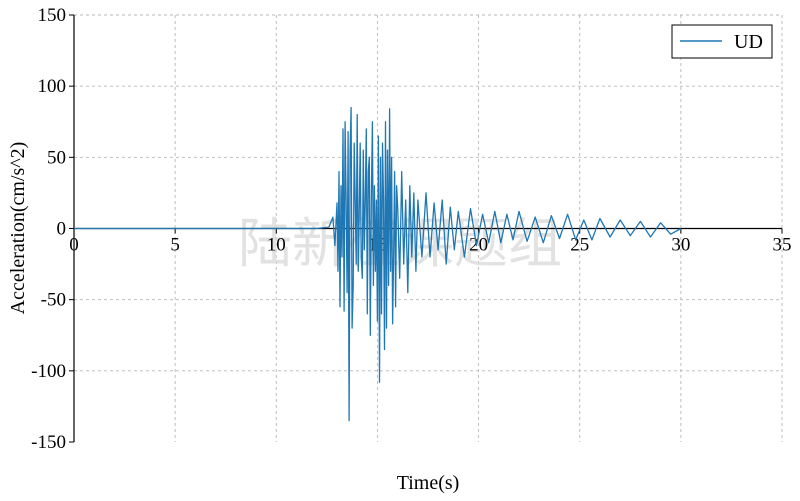 This screenshot has height=501, width=800. What do you see at coordinates (52, 86) in the screenshot?
I see `y-tick-label-100: 100` at bounding box center [52, 86].